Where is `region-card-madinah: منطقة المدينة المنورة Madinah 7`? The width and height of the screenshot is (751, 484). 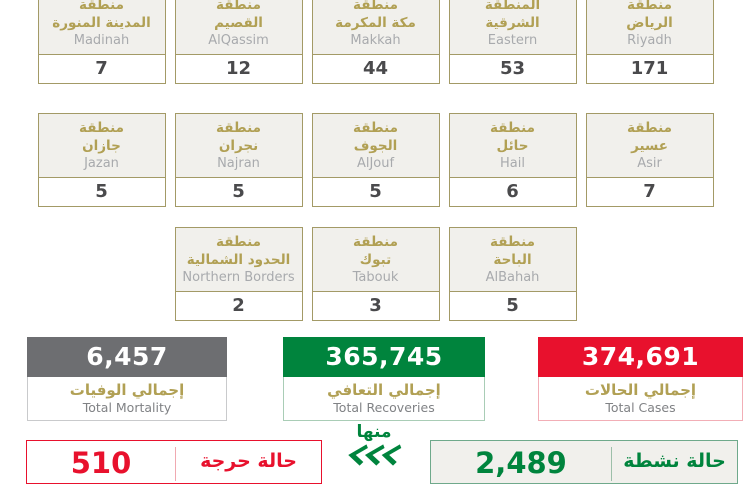
region-card-madinah: منطقة المدينة المنورة Madinah 7 is located at coordinates (101, 42).